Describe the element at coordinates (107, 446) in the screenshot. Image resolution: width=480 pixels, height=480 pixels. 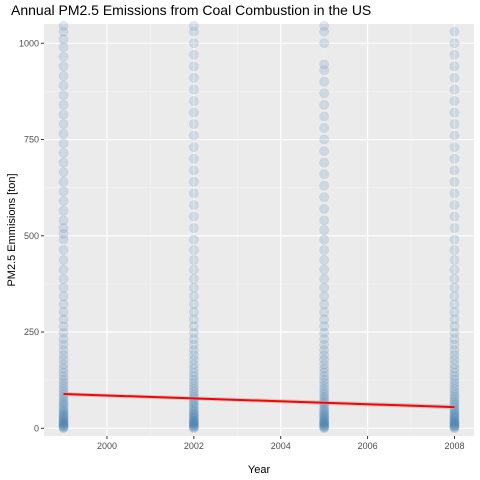
I see `x-tick-label: 2000` at that location.